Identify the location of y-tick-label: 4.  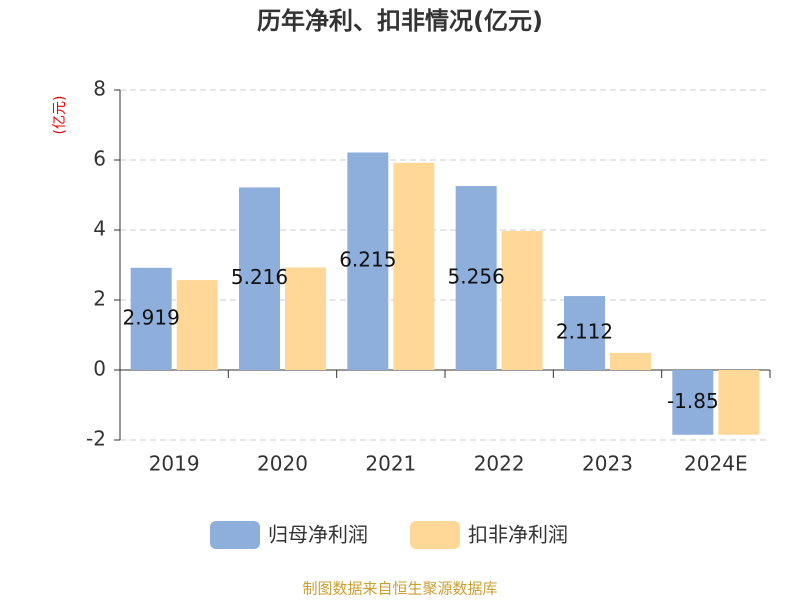
(99, 229).